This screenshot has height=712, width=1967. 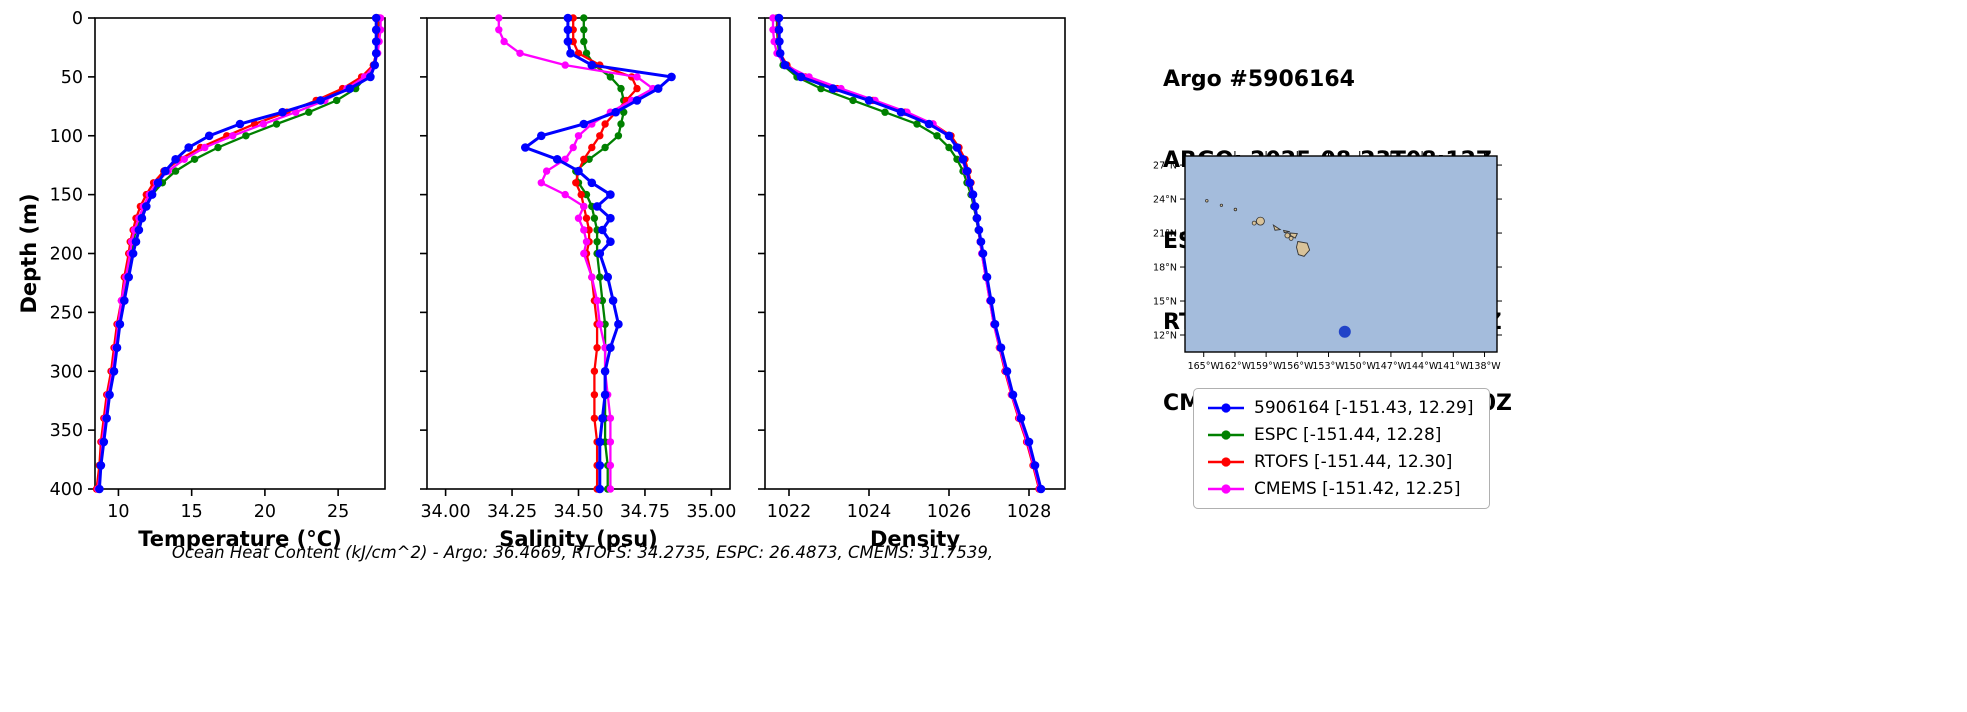 What do you see at coordinates (578, 512) in the screenshot?
I see `x-tick-label: 34.50` at bounding box center [578, 512].